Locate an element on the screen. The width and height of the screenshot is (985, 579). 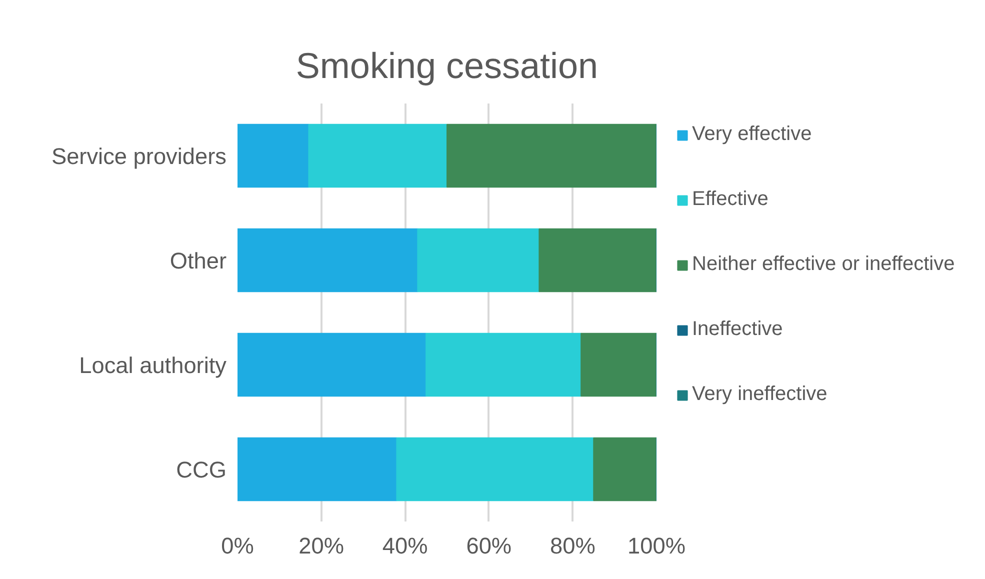
x-tick-label: 60% is located at coordinates (489, 545).